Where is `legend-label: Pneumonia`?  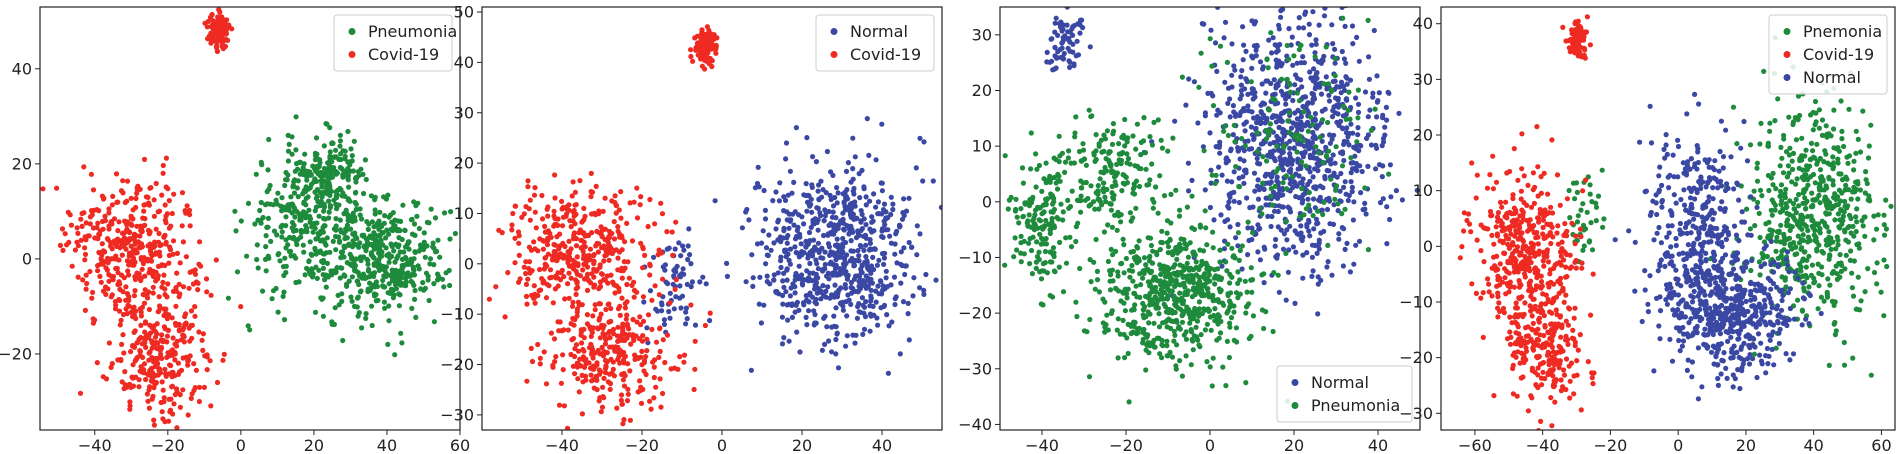 legend-label: Pneumonia is located at coordinates (412, 31).